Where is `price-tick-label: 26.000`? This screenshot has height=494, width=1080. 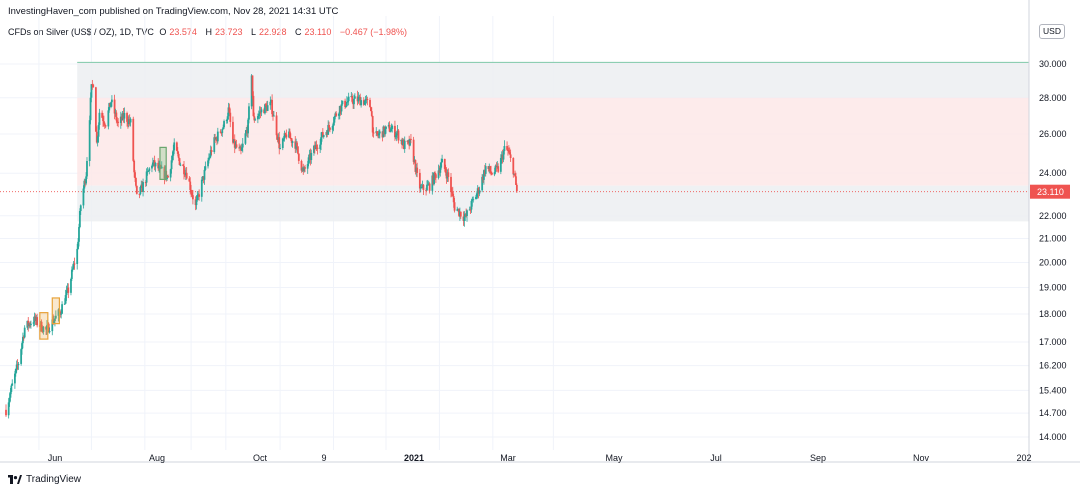
price-tick-label: 26.000 is located at coordinates (1053, 134).